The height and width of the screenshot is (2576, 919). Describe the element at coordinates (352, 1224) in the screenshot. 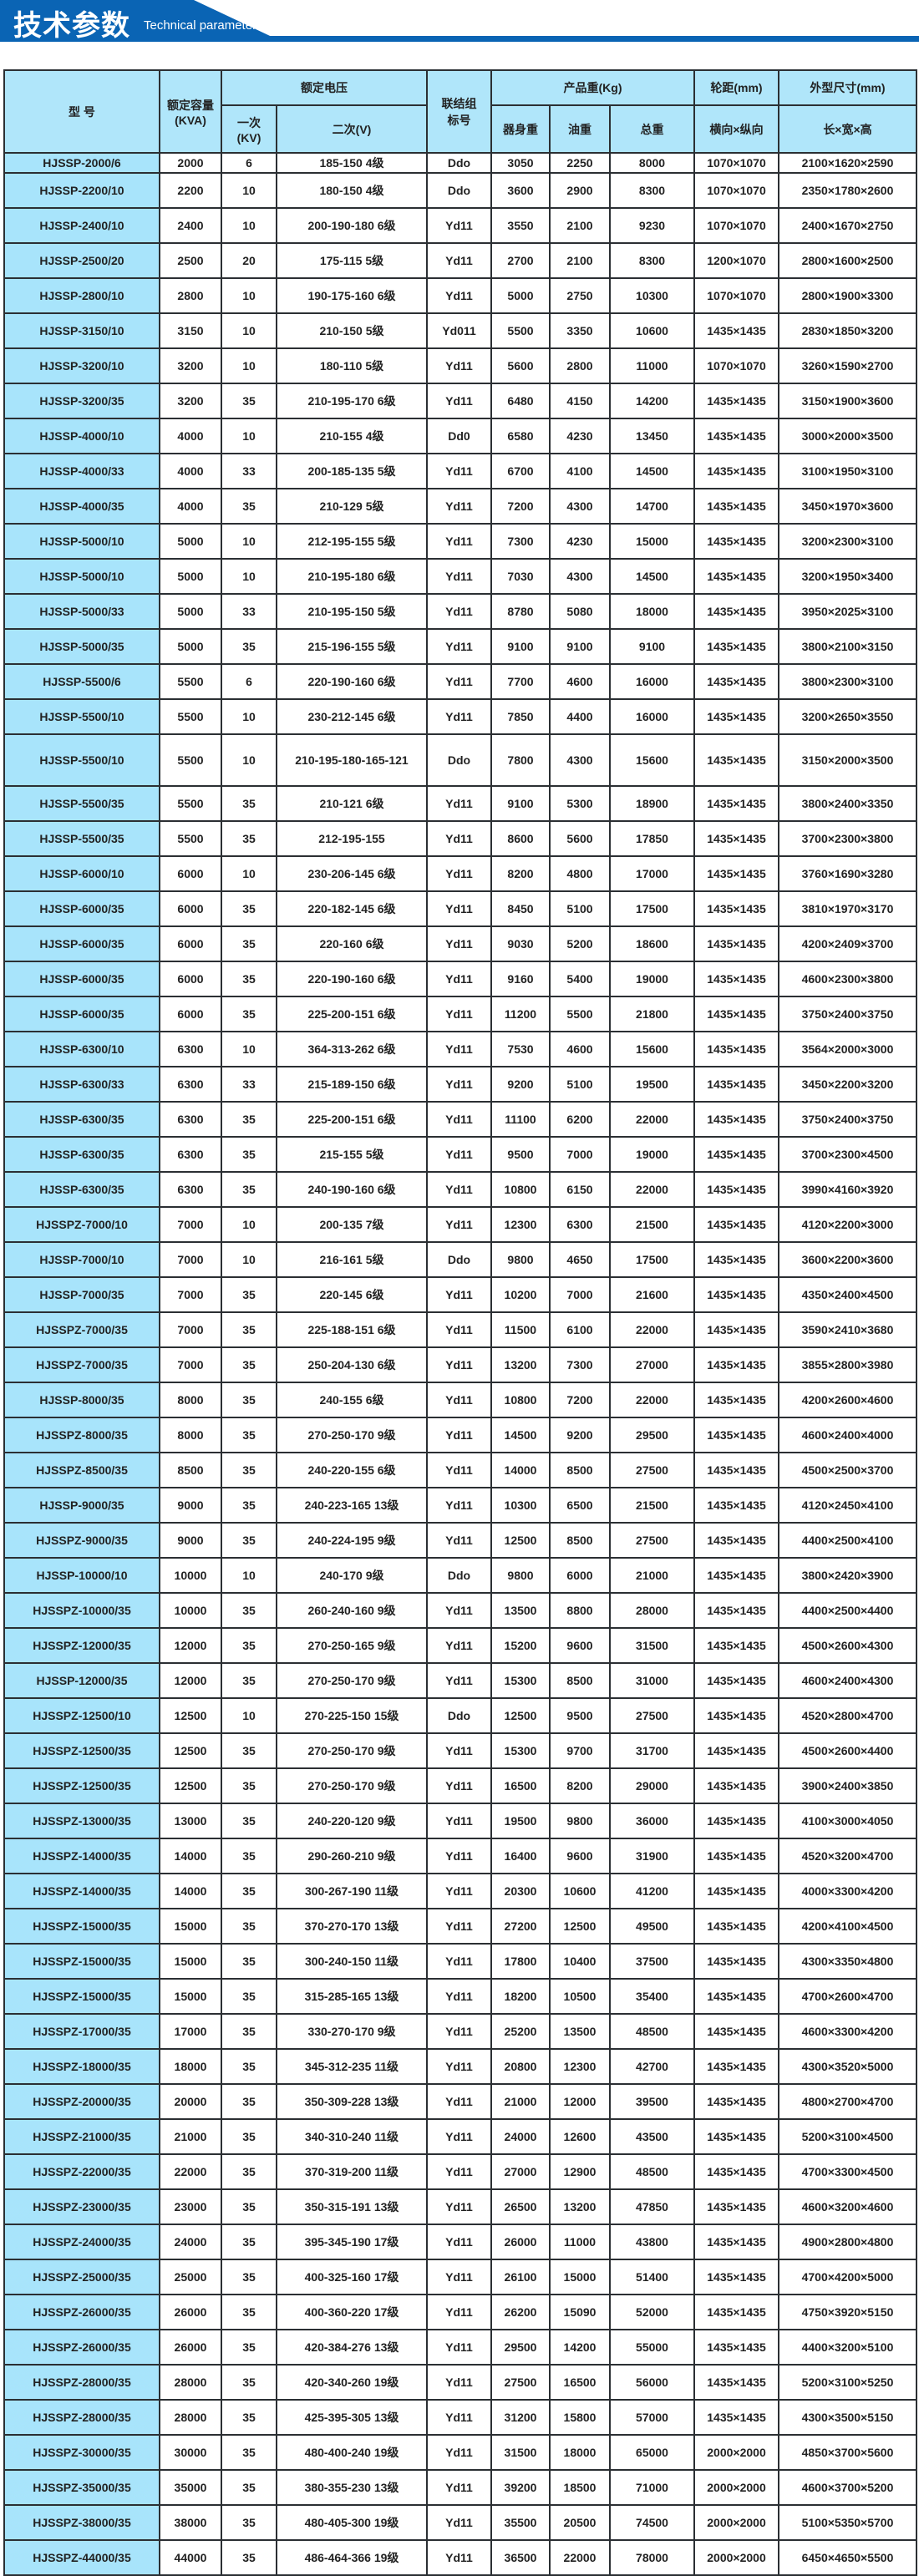

I see `cell-secondary-voltage: 200-135 7级` at that location.